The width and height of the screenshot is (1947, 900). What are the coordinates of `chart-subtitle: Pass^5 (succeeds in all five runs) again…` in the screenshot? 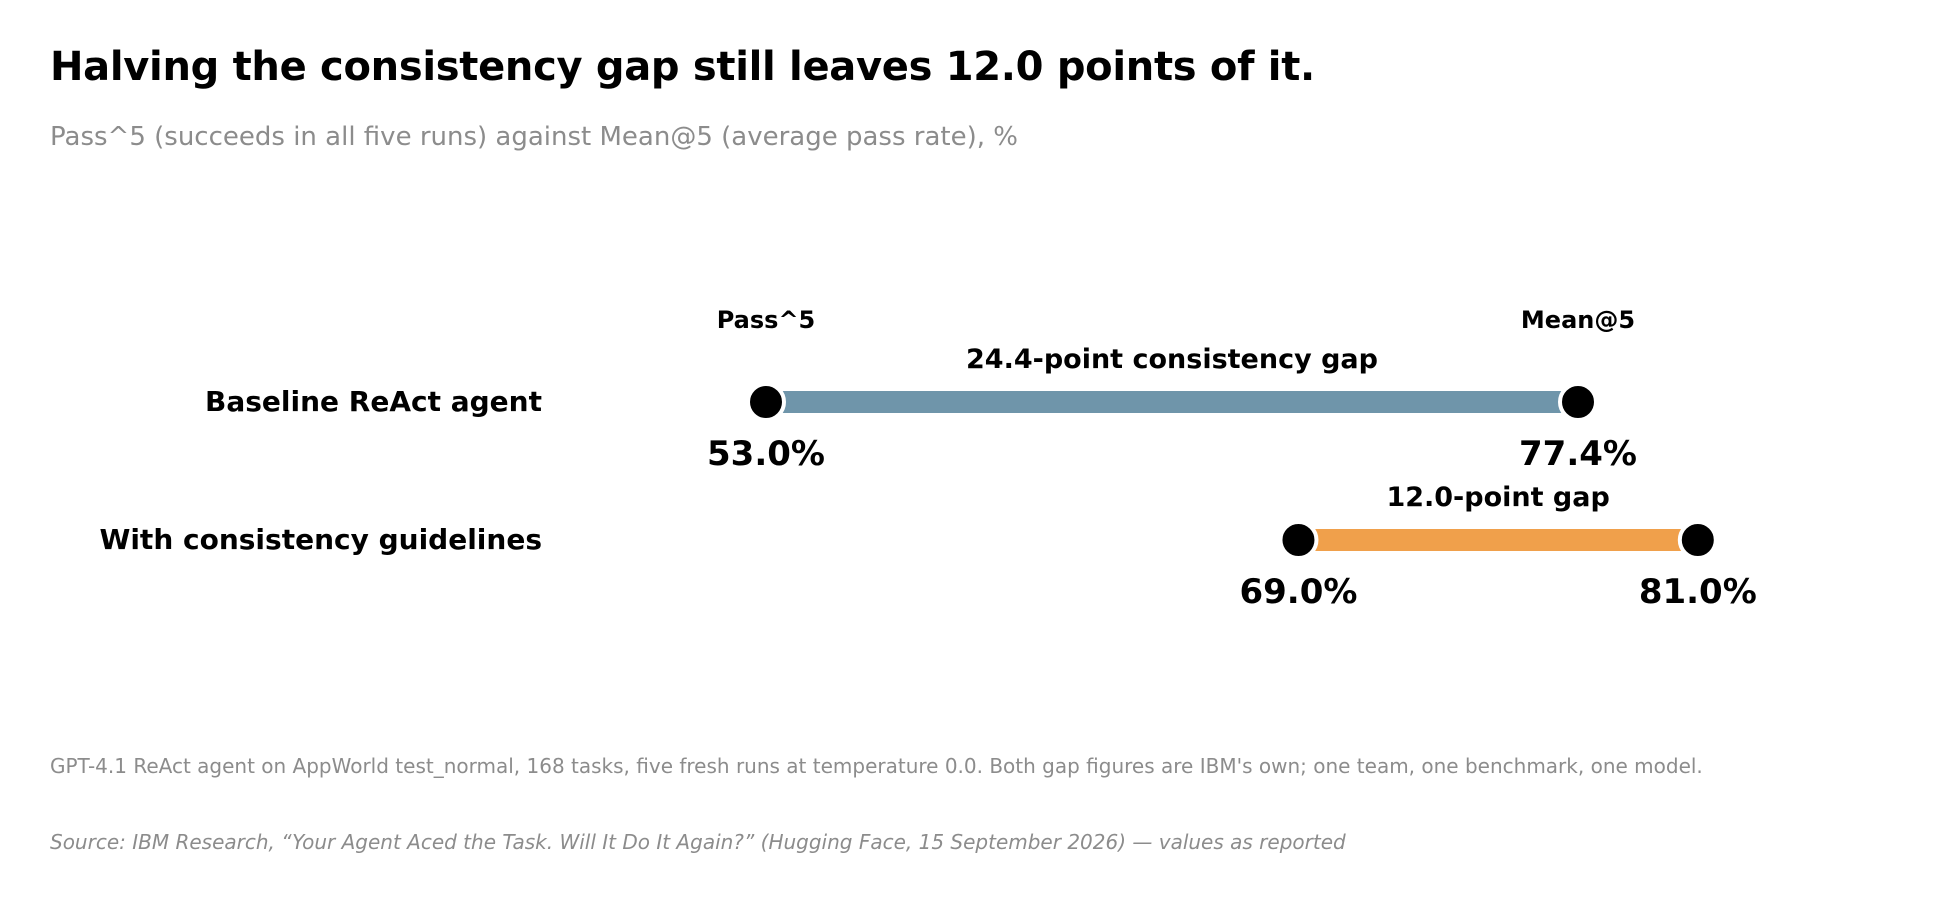 It's located at (534, 137).